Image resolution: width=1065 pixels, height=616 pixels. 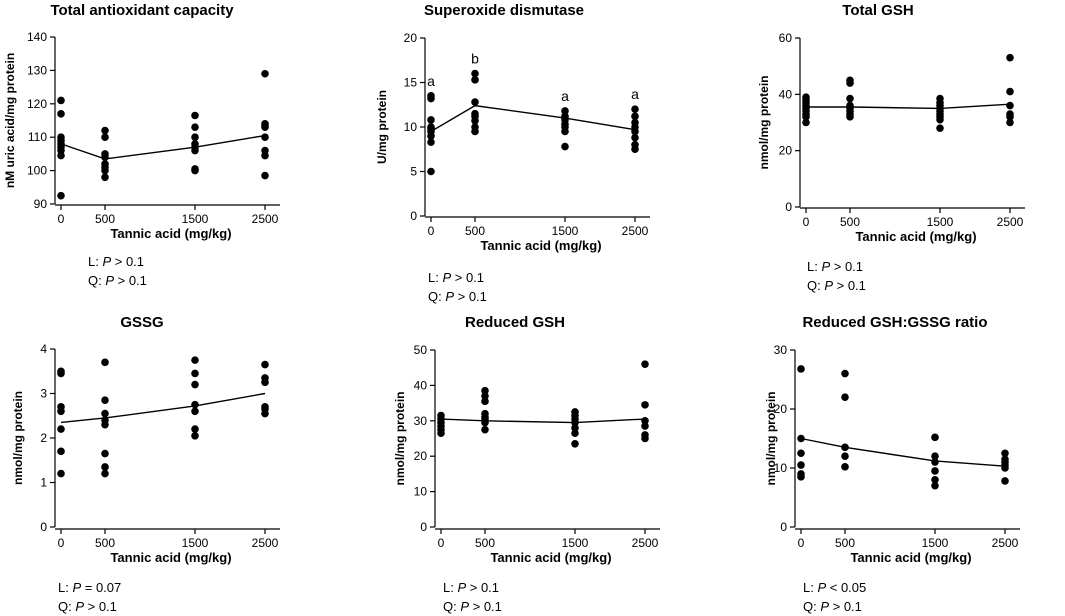 I want to click on y-tick-label: 90, so click(x=41, y=204).